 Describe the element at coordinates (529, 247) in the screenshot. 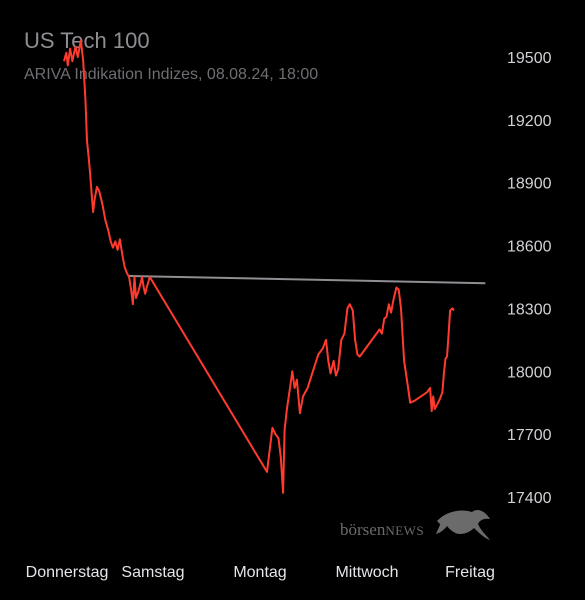

I see `y-tick-label: 18600` at that location.